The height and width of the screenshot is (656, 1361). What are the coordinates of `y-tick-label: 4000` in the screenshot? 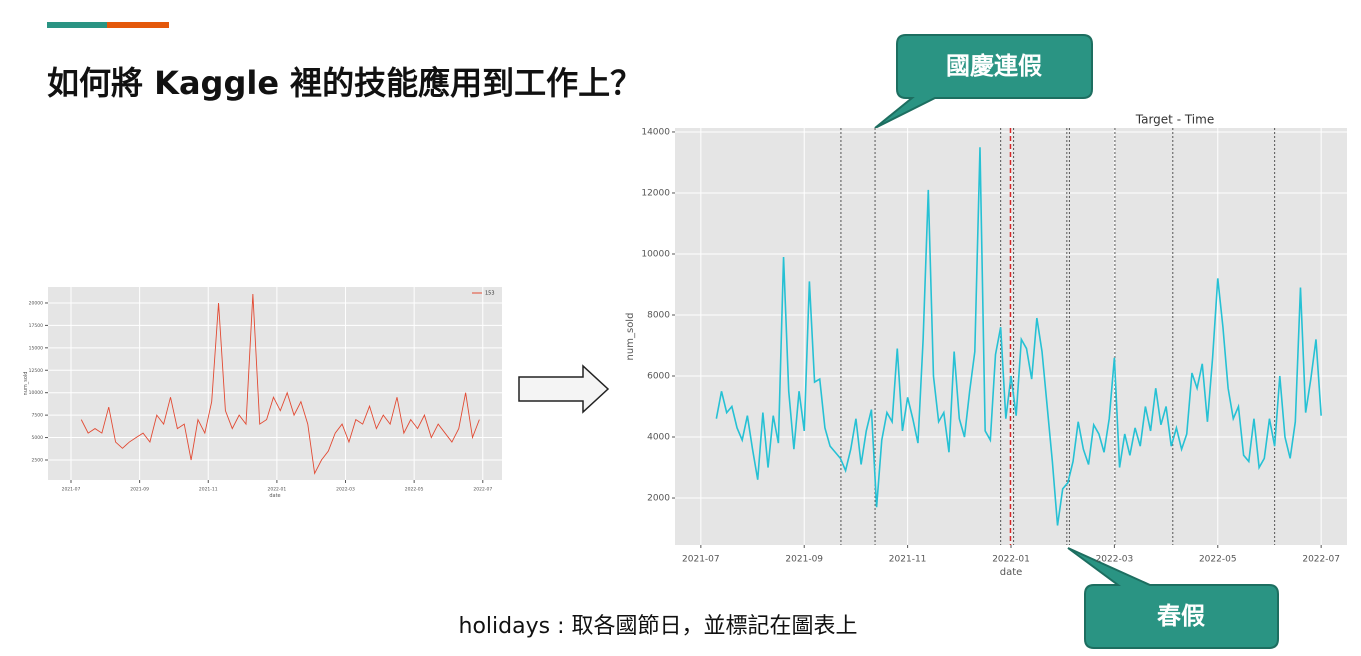 It's located at (658, 438).